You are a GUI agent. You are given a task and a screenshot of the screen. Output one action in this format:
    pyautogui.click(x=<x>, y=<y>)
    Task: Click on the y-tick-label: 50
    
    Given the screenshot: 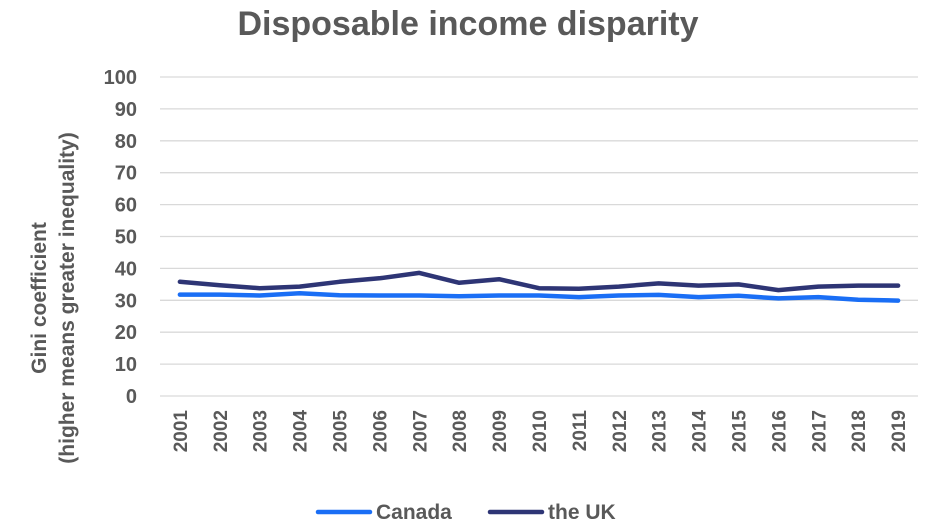 What is the action you would take?
    pyautogui.click(x=126, y=238)
    